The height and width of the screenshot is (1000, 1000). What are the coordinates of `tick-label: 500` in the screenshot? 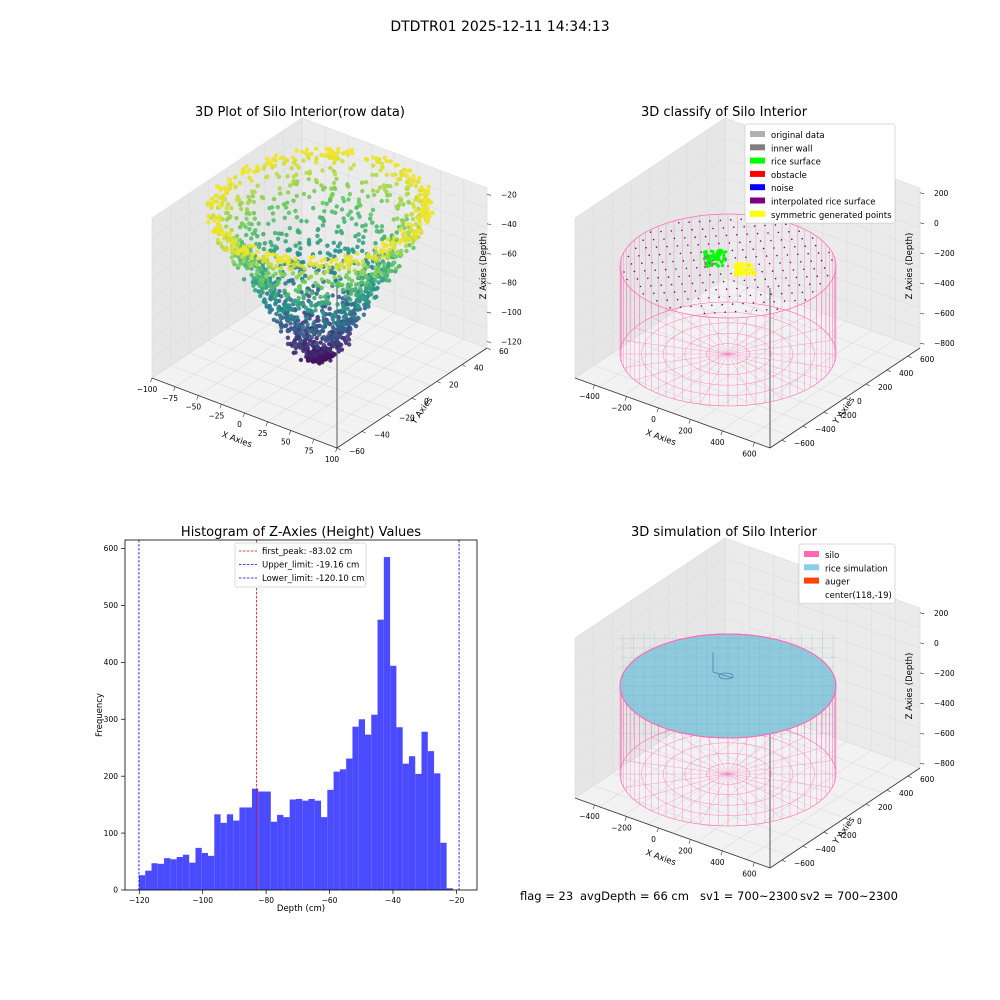 It's located at (111, 605).